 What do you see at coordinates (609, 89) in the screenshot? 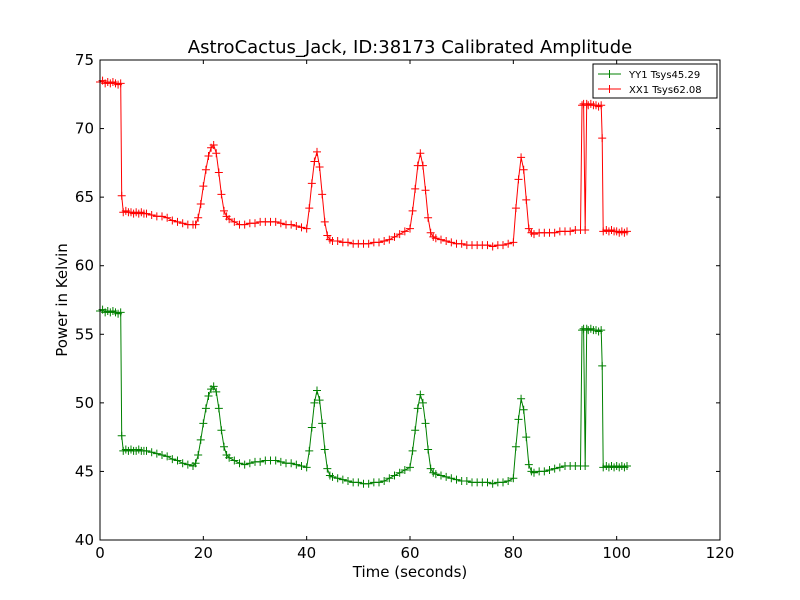
I see `legend-swatch-marker` at bounding box center [609, 89].